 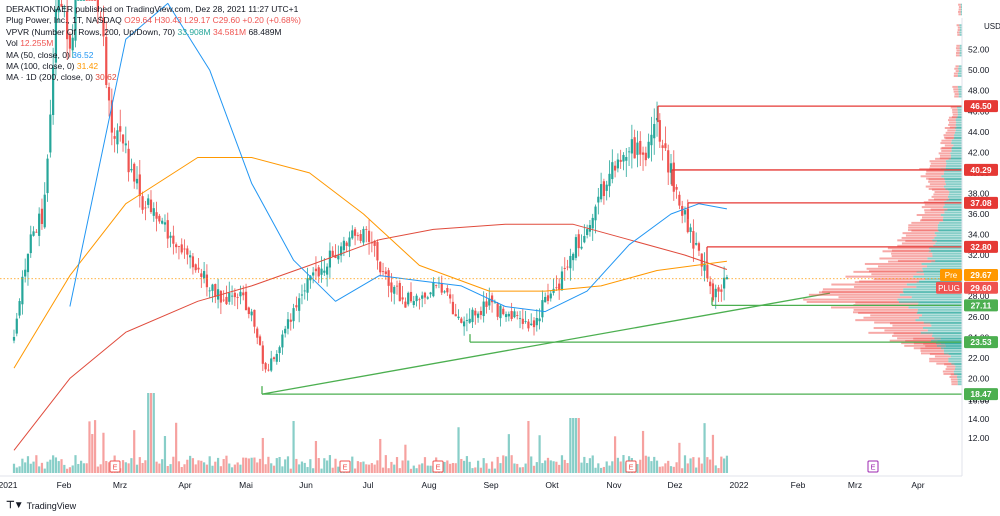 What do you see at coordinates (153, 66) in the screenshot?
I see `ma100-line: MA (100, close, 0) 31.42` at bounding box center [153, 66].